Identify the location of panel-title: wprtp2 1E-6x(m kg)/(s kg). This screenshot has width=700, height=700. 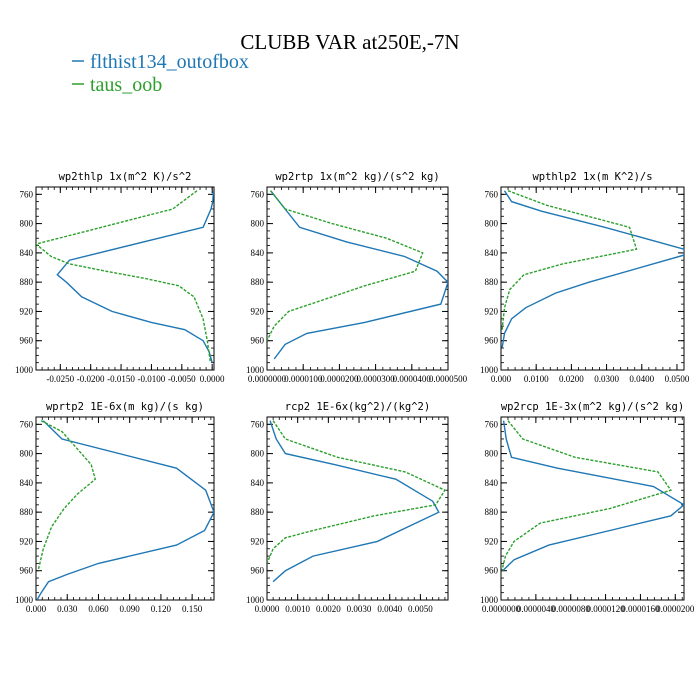
(125, 407).